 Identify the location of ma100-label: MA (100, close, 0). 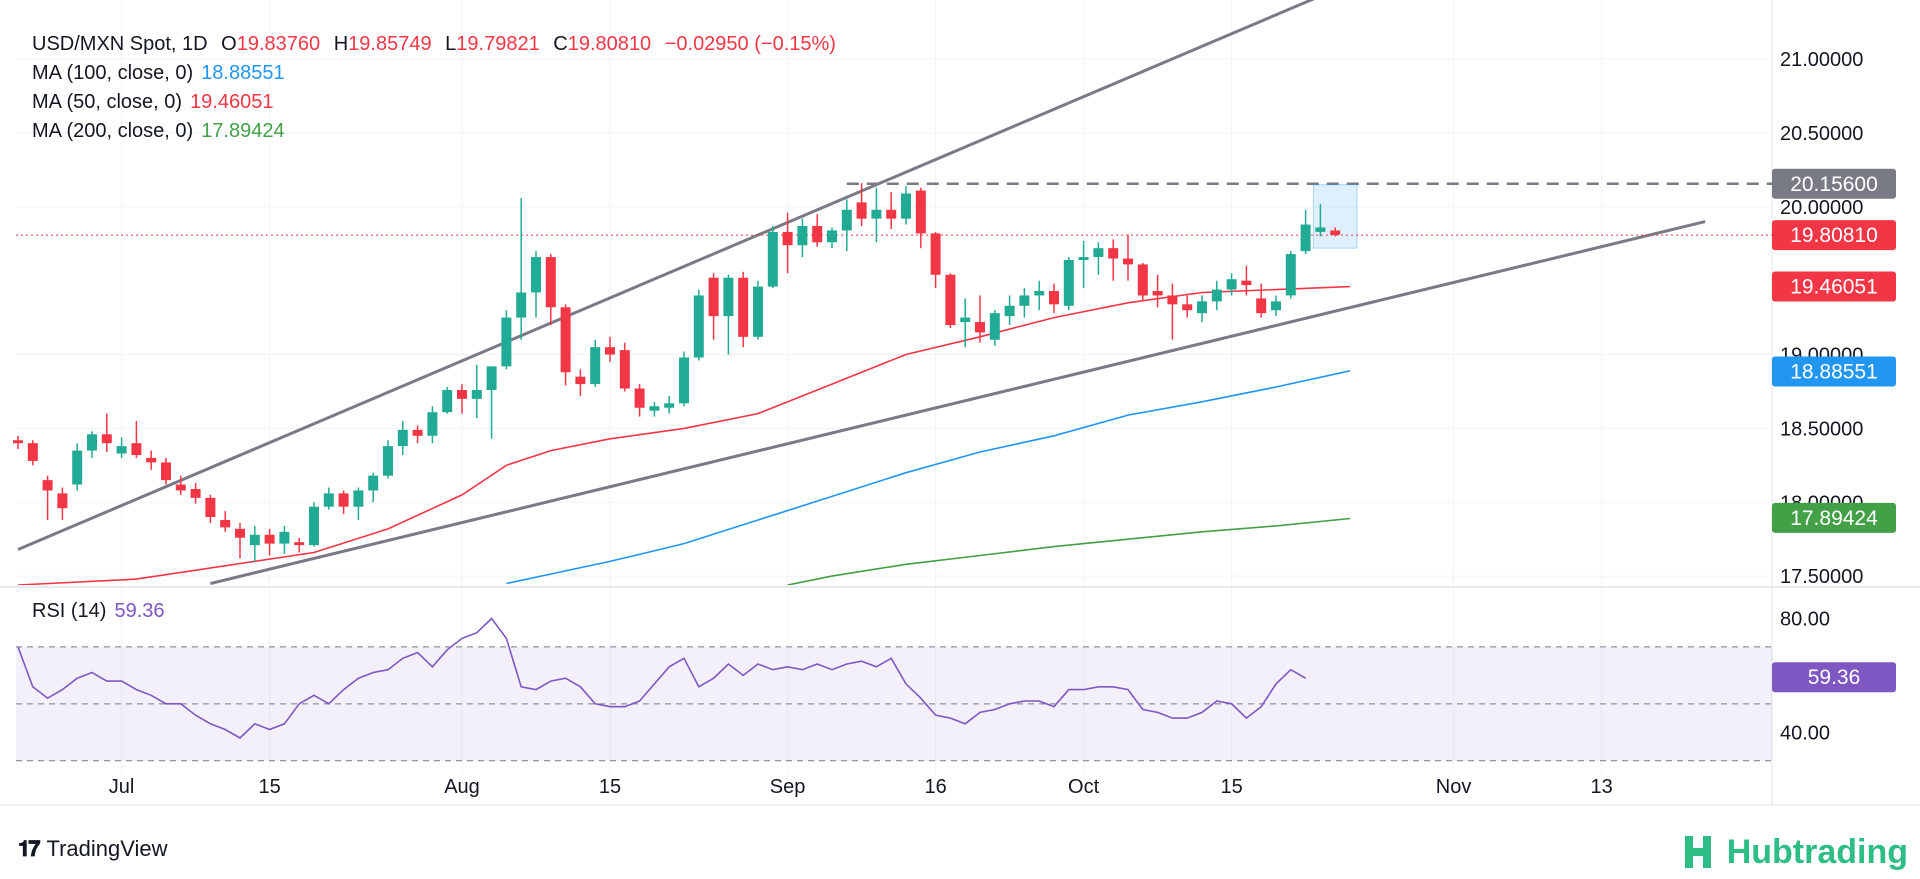
(113, 73).